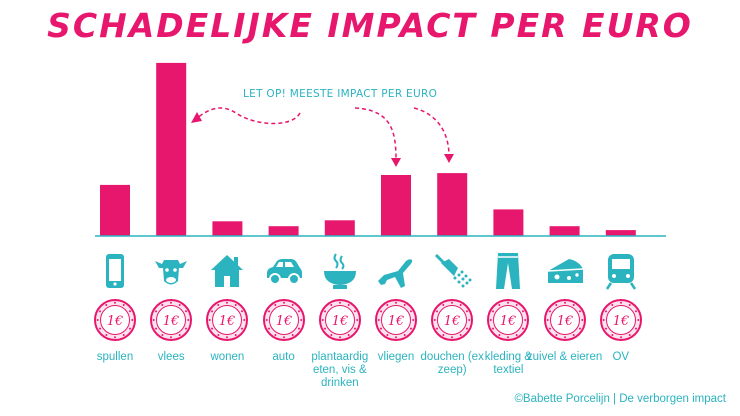 The width and height of the screenshot is (740, 416). Describe the element at coordinates (115, 357) in the screenshot. I see `category-label: spullen` at that location.